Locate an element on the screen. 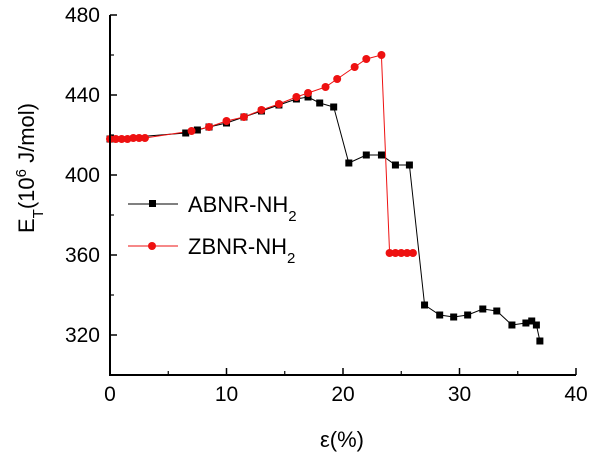 Image resolution: width=595 pixels, height=463 pixels. x-axis-title: ε(%) is located at coordinates (342, 439).